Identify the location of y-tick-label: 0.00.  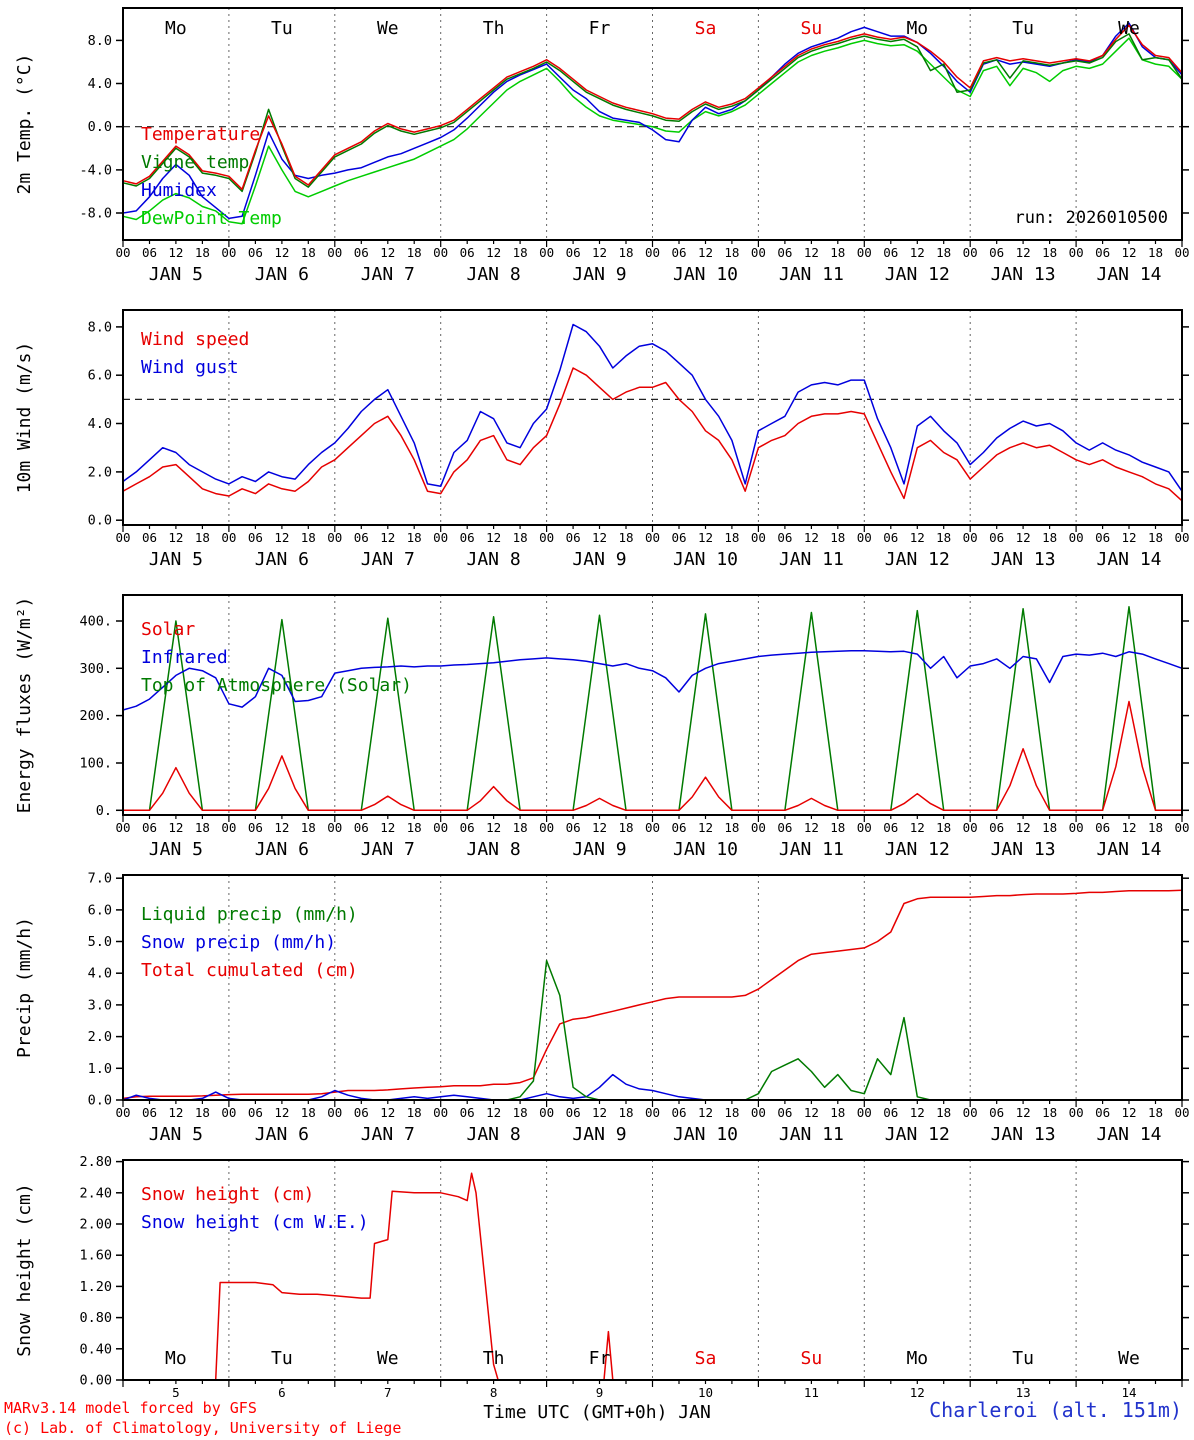
(95, 1381).